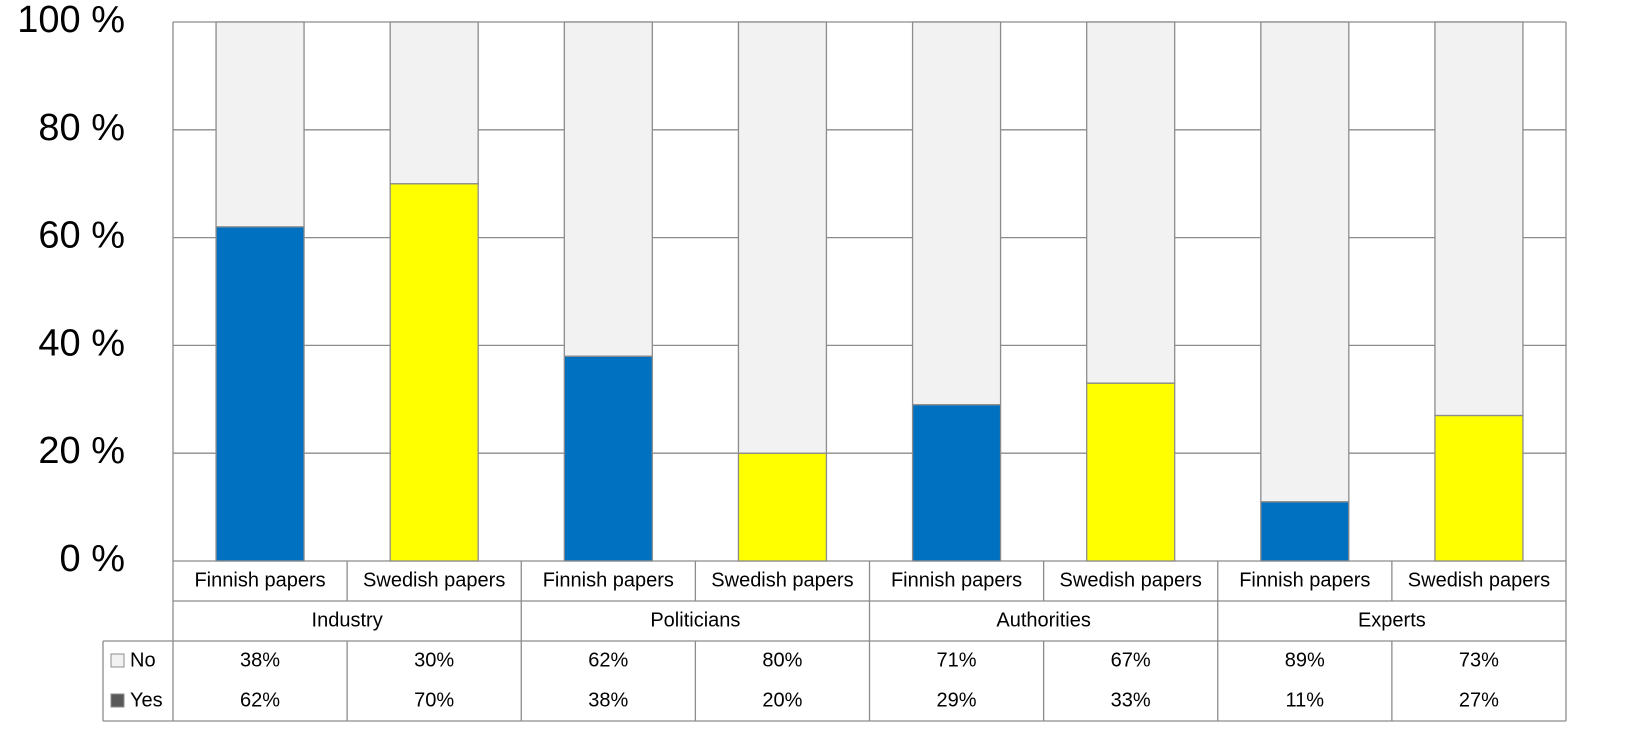  I want to click on legend-label: No, so click(143, 660).